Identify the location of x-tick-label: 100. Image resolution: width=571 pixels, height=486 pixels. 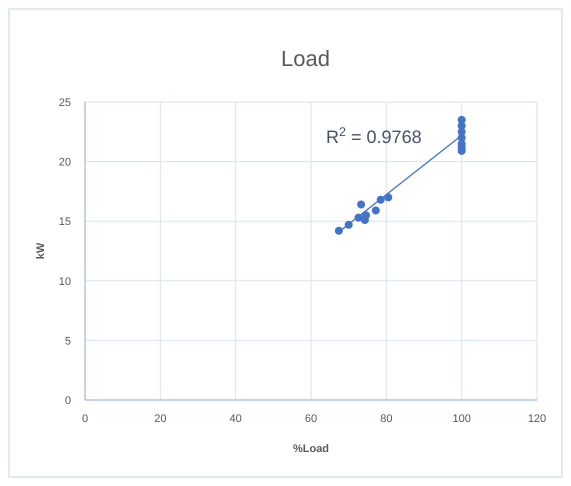
(461, 419).